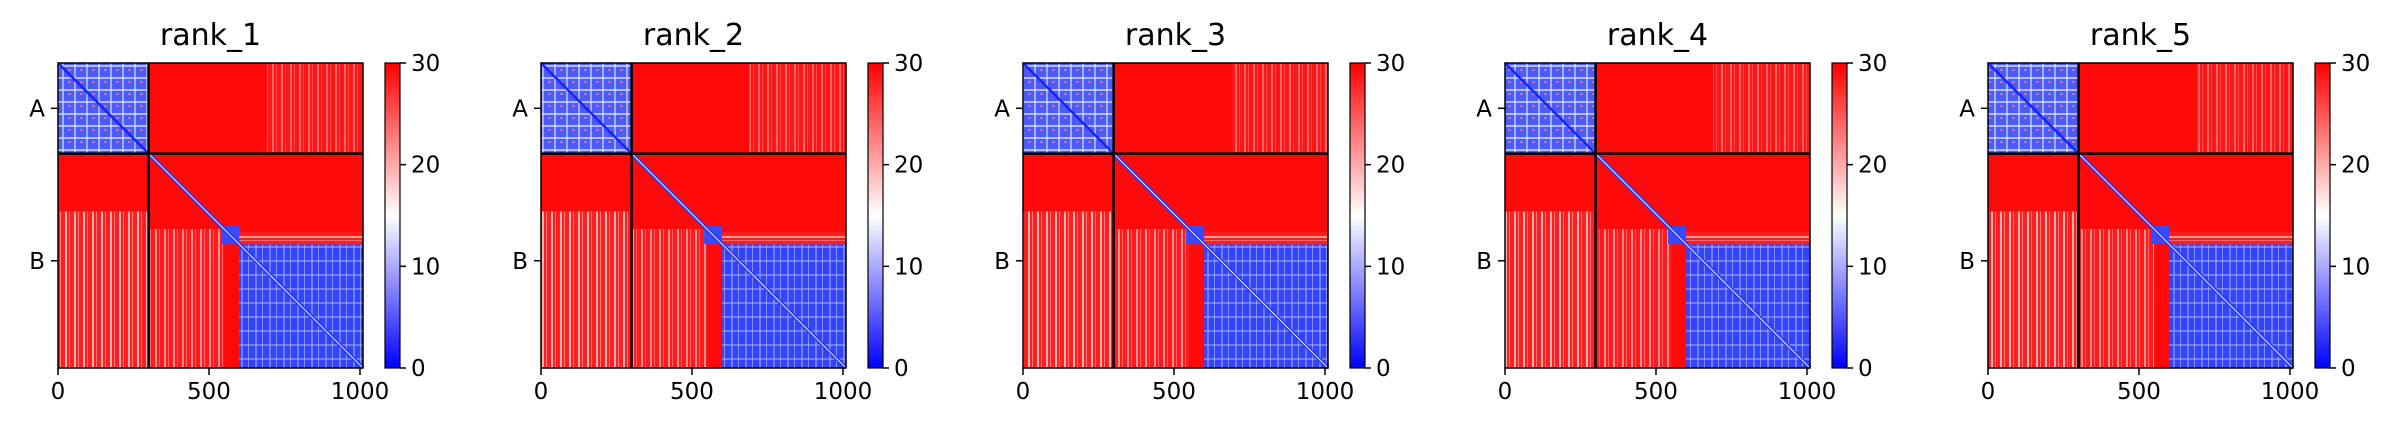 The width and height of the screenshot is (2401, 438). What do you see at coordinates (210, 35) in the screenshot?
I see `chart-title: rank_1` at bounding box center [210, 35].